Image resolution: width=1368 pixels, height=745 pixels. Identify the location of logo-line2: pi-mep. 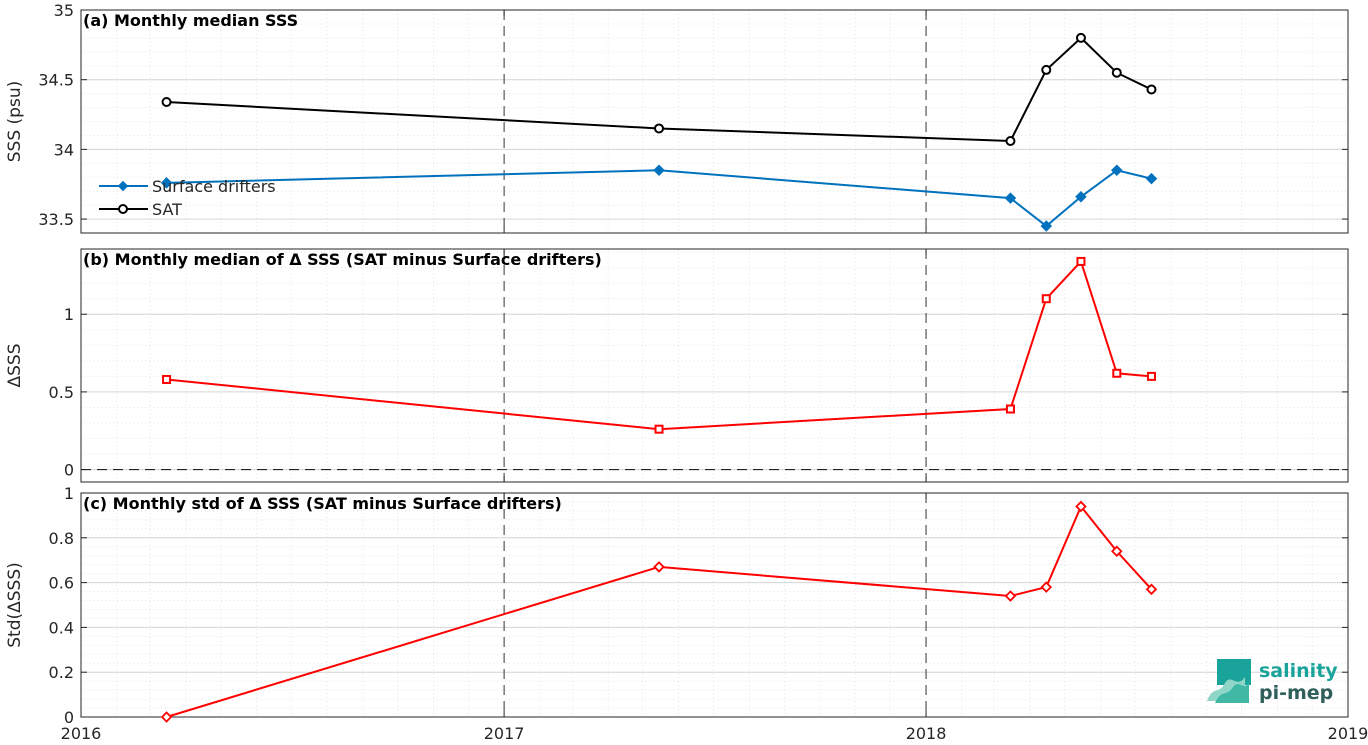
(1296, 693).